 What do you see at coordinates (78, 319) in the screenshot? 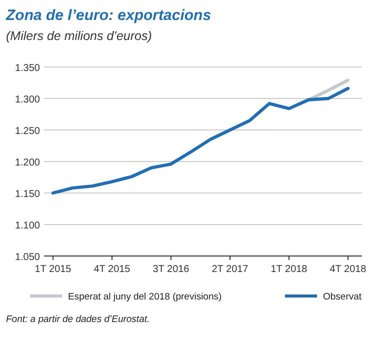
I see `text: Font: a partir de dades d’Eurostat.` at bounding box center [78, 319].